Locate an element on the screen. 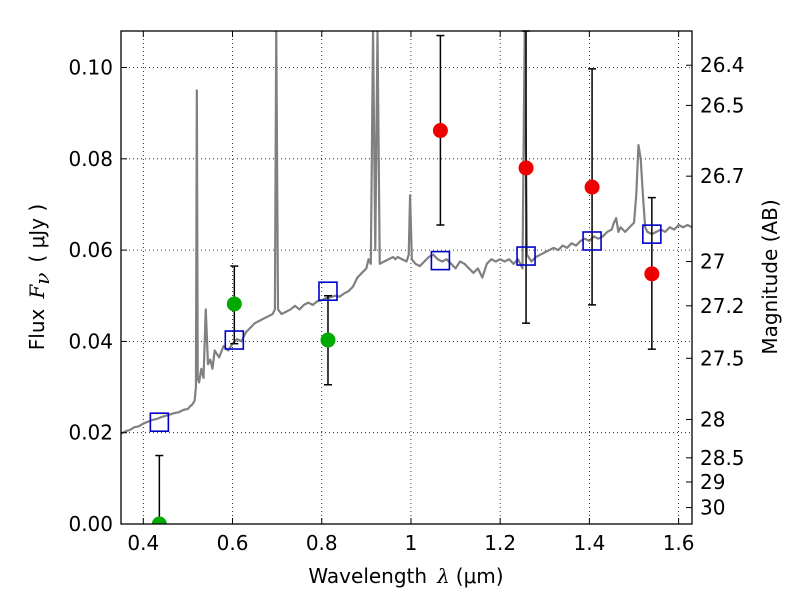 The height and width of the screenshot is (600, 800). x-axis-label: Wavelength λ (μm) is located at coordinates (405, 576).